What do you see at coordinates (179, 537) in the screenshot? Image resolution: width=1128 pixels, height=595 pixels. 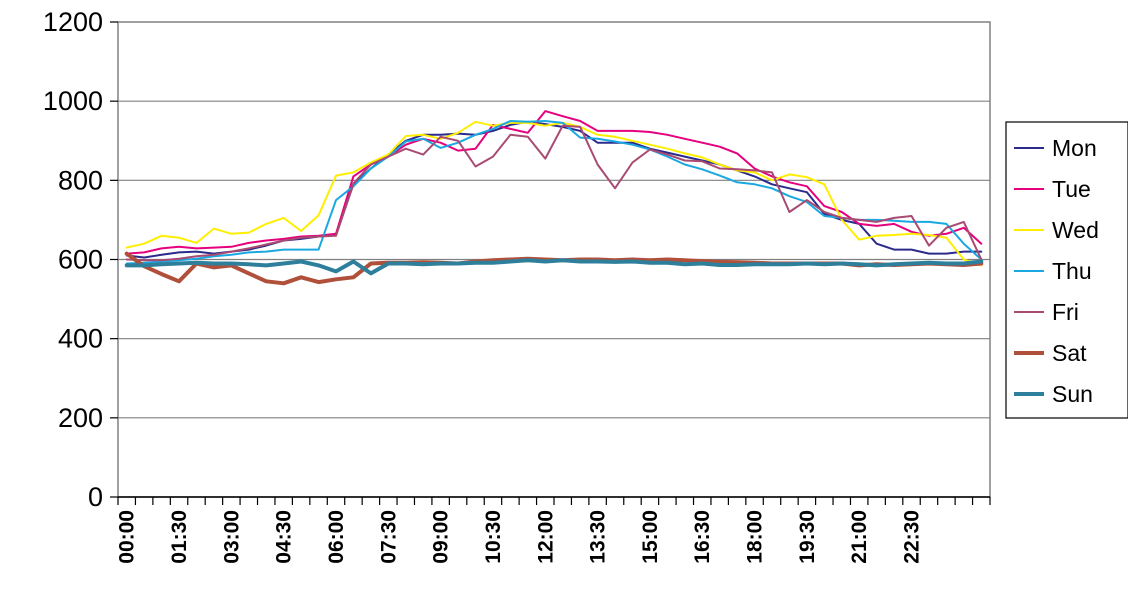 I see `x-tick-label: 01:30` at bounding box center [179, 537].